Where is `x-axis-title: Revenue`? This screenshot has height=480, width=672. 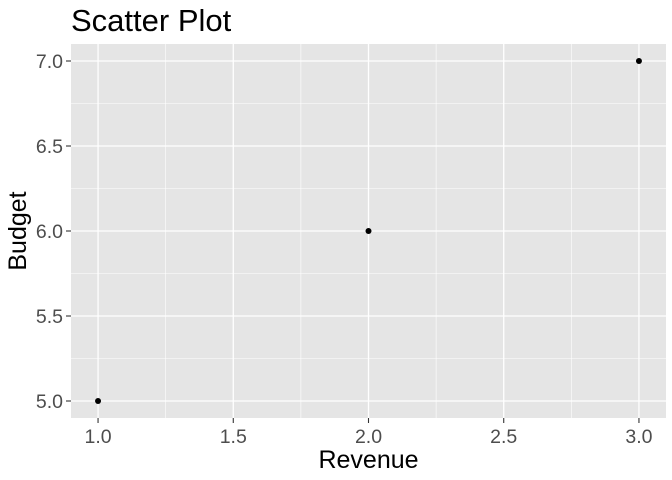
x-axis-title: Revenue is located at coordinates (368, 460).